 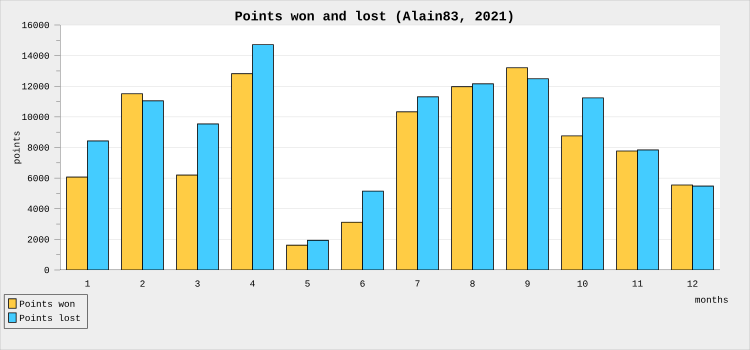 What do you see at coordinates (637, 283) in the screenshot?
I see `x-tick-label: 11` at bounding box center [637, 283].